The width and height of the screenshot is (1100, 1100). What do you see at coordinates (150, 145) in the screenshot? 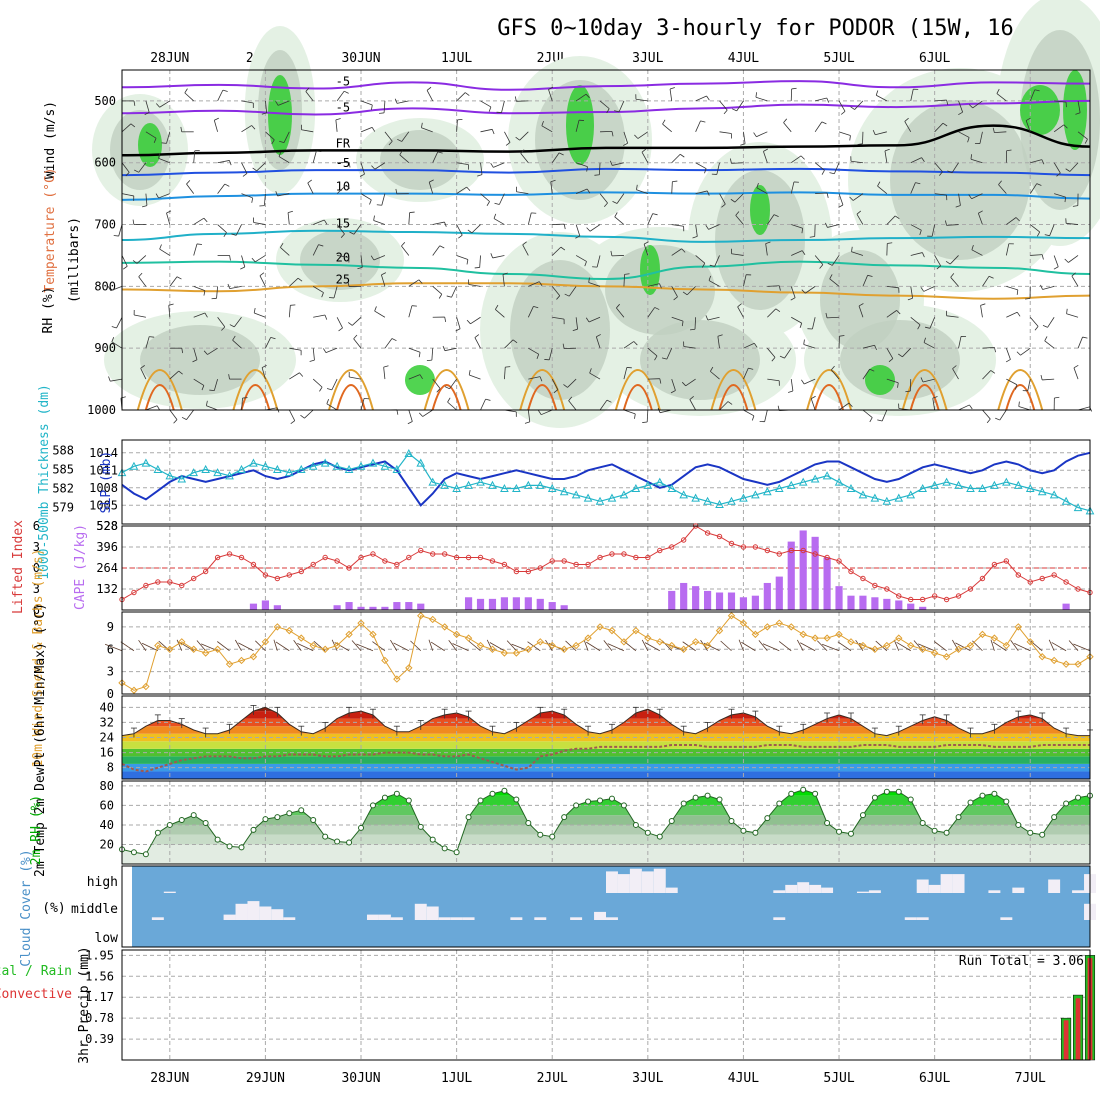
I see `rh-green-area` at bounding box center [150, 145].